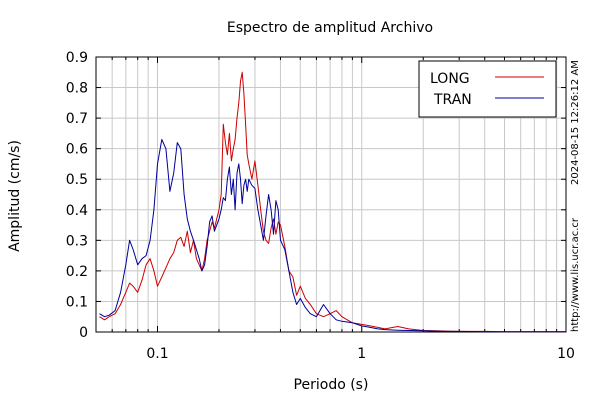 The width and height of the screenshot is (600, 400). What do you see at coordinates (15, 196) in the screenshot?
I see `y-axis-label: Amplitud (cm/s)` at bounding box center [15, 196].